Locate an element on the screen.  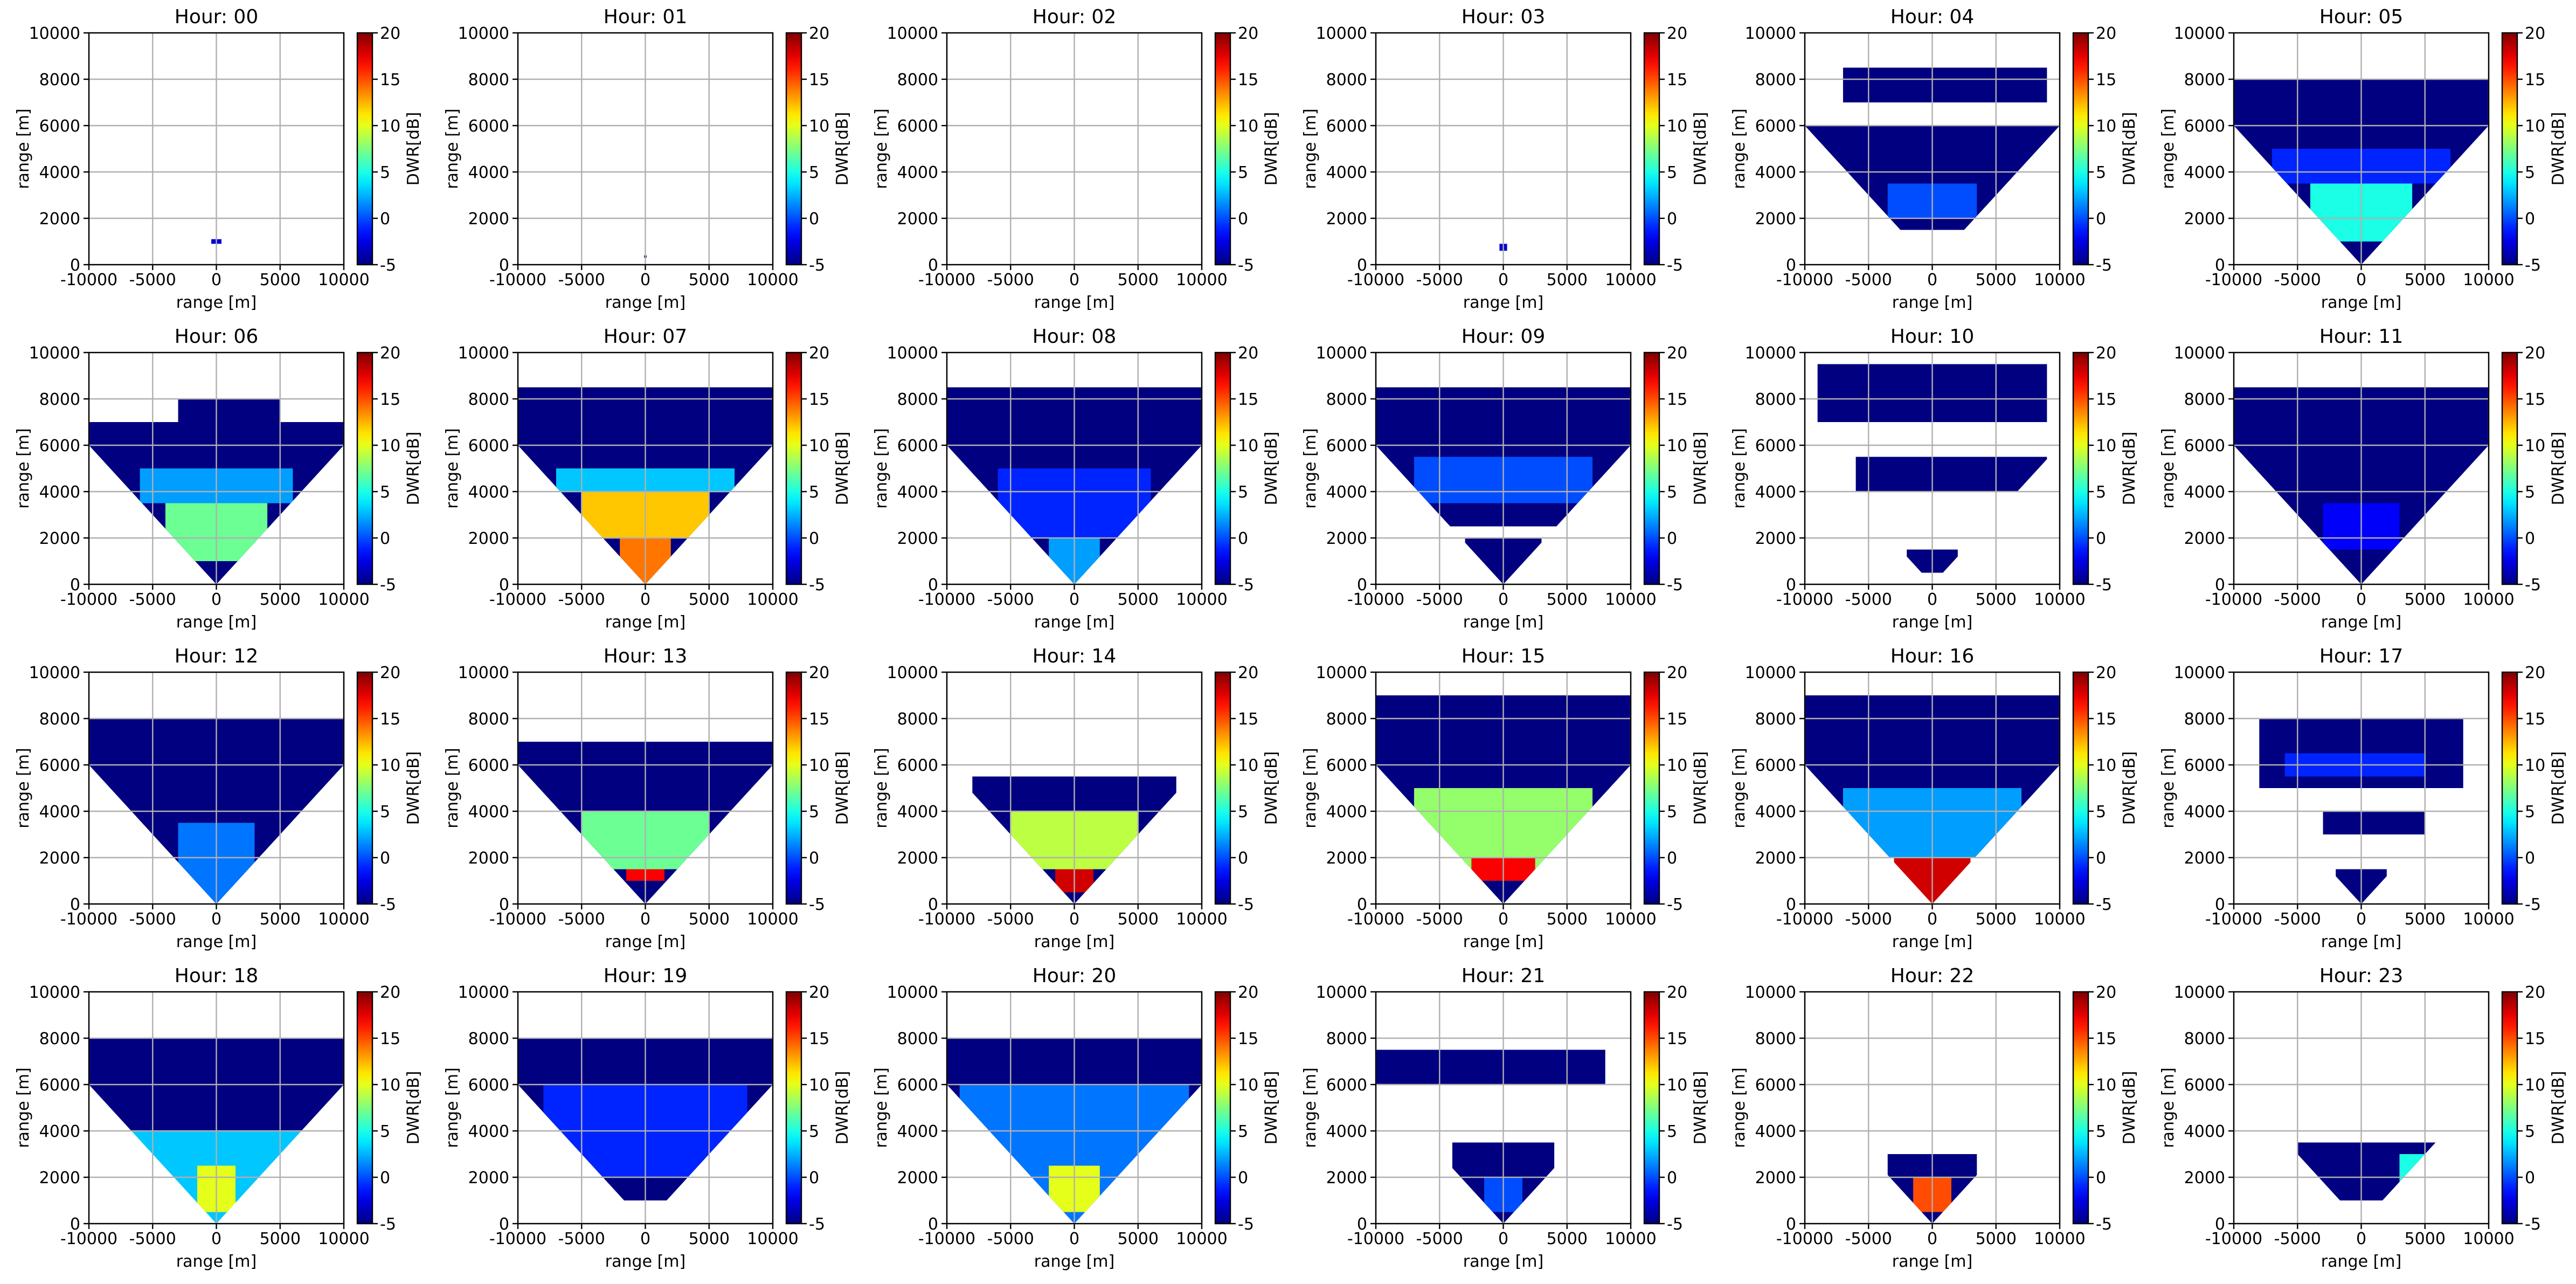
subplot-title: Hour: 13 is located at coordinates (645, 656).